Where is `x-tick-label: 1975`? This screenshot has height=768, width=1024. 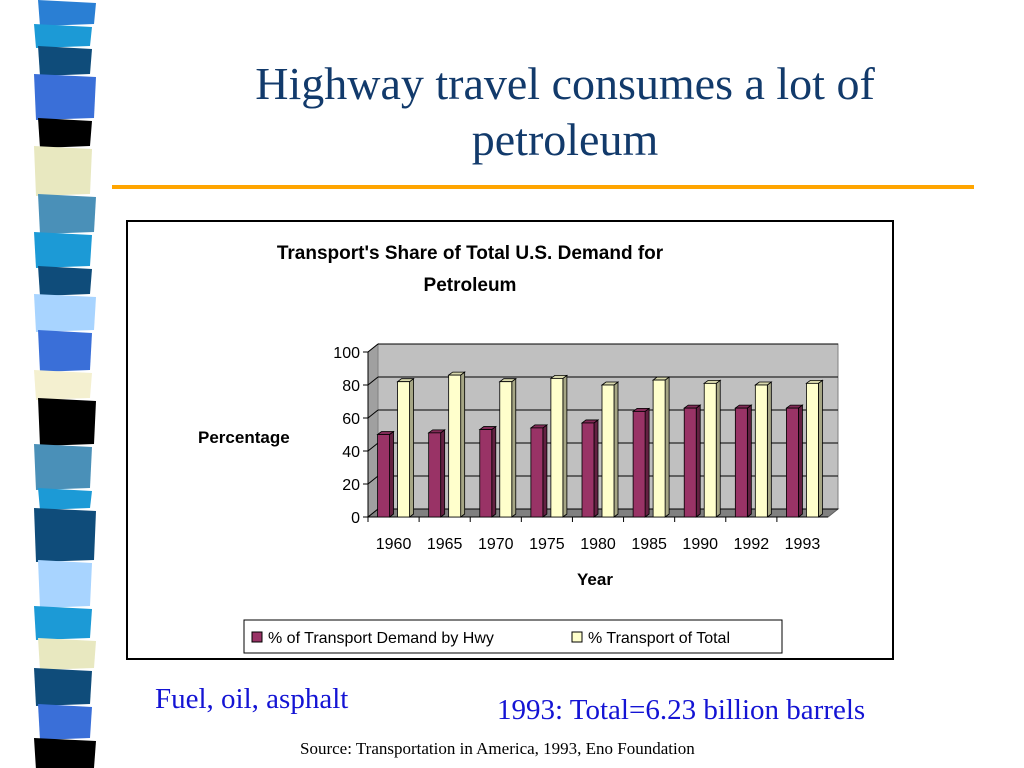 x-tick-label: 1975 is located at coordinates (547, 544).